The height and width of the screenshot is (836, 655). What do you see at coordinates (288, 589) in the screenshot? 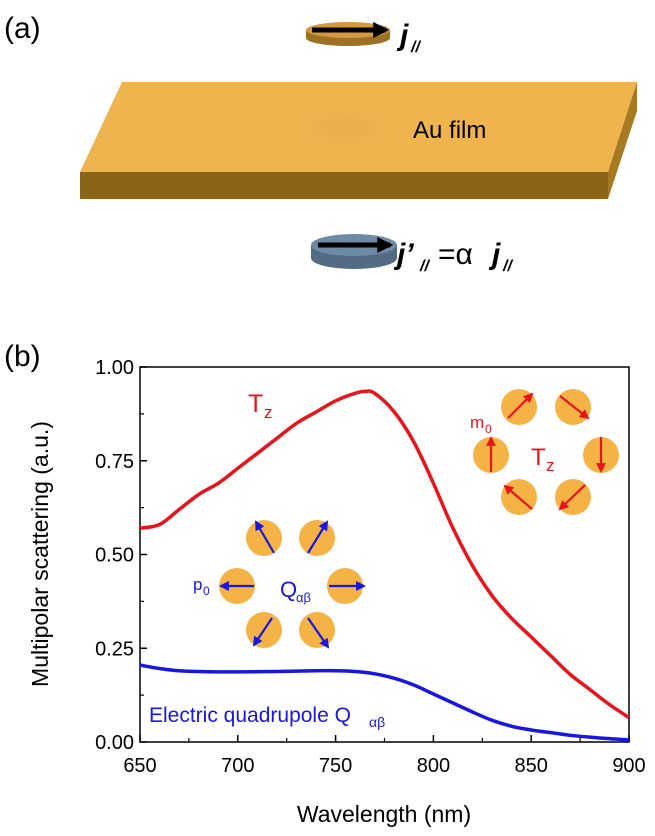
I see `svg-text: Q` at bounding box center [288, 589].